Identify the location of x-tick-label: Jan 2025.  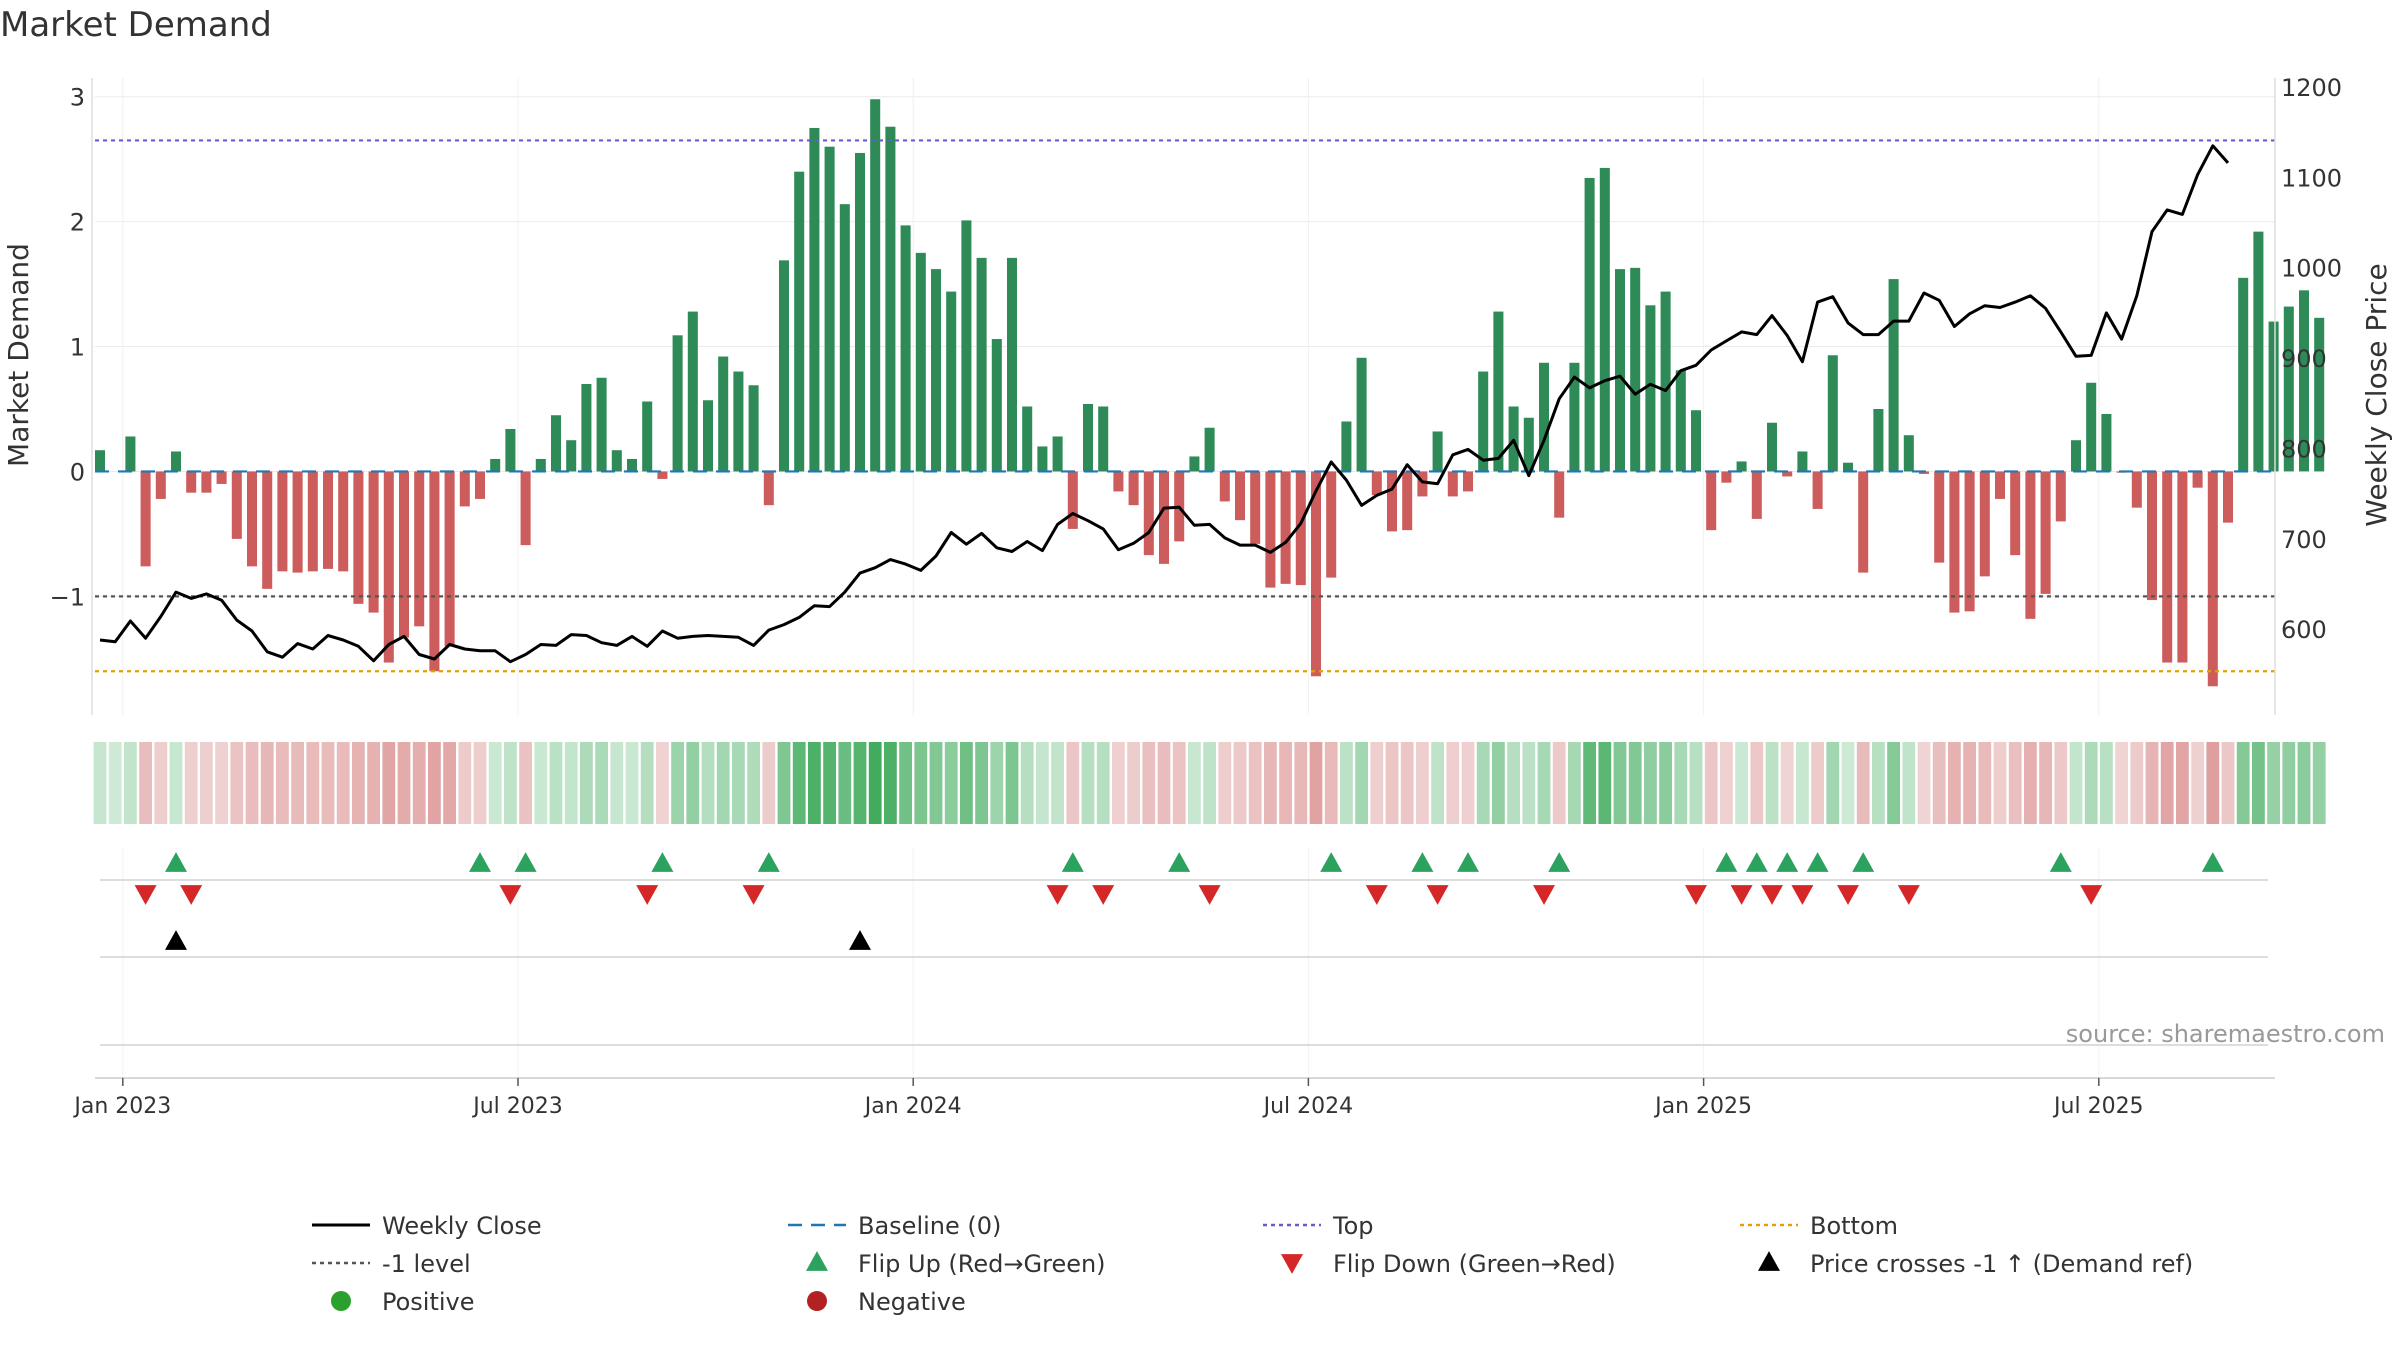
(1702, 1106).